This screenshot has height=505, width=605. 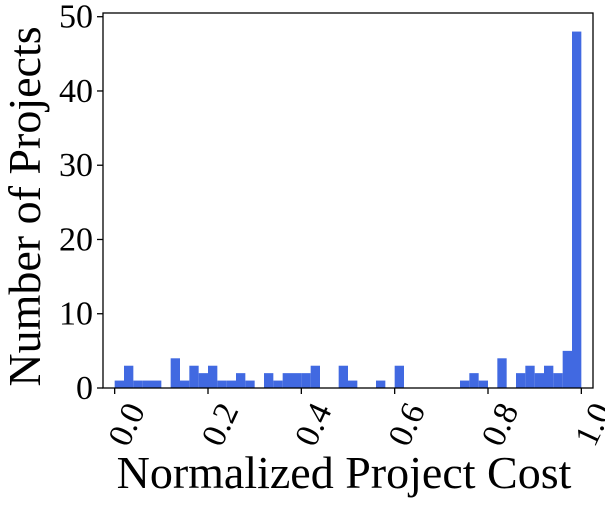 I want to click on y-tick-label: 10, so click(x=76, y=314).